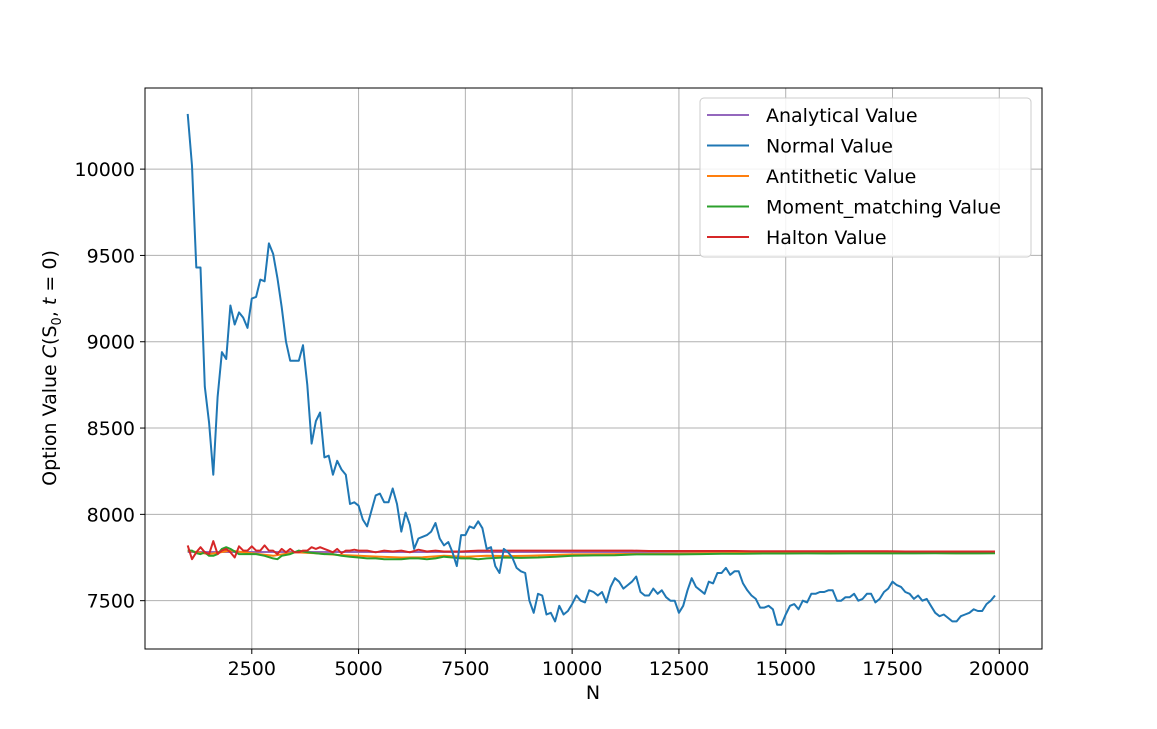 Image resolution: width=1157 pixels, height=729 pixels. I want to click on y-axis-label: Option Value C(S0, t = 0), so click(52, 368).